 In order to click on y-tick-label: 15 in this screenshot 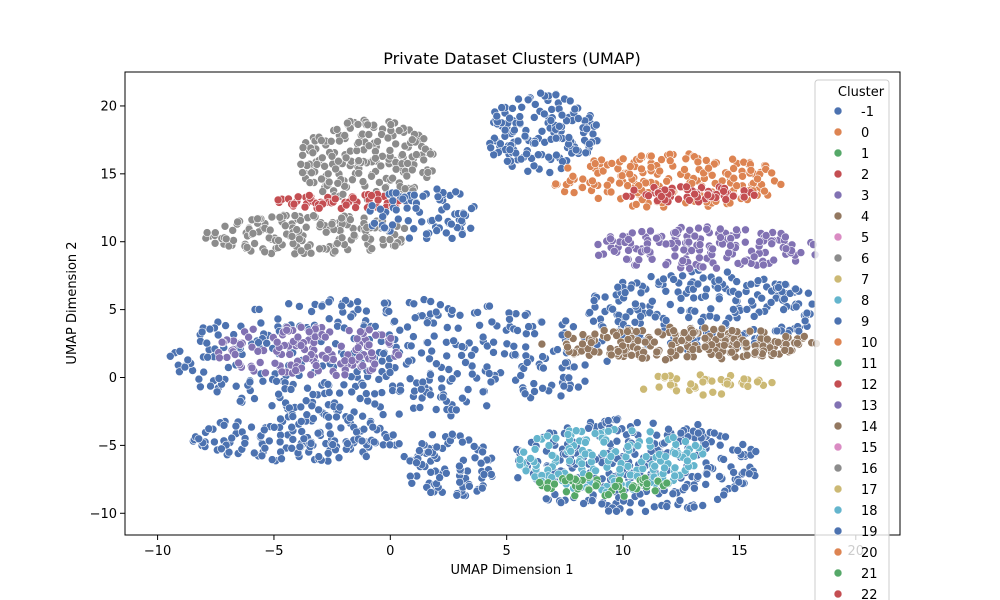, I will do `click(108, 174)`.